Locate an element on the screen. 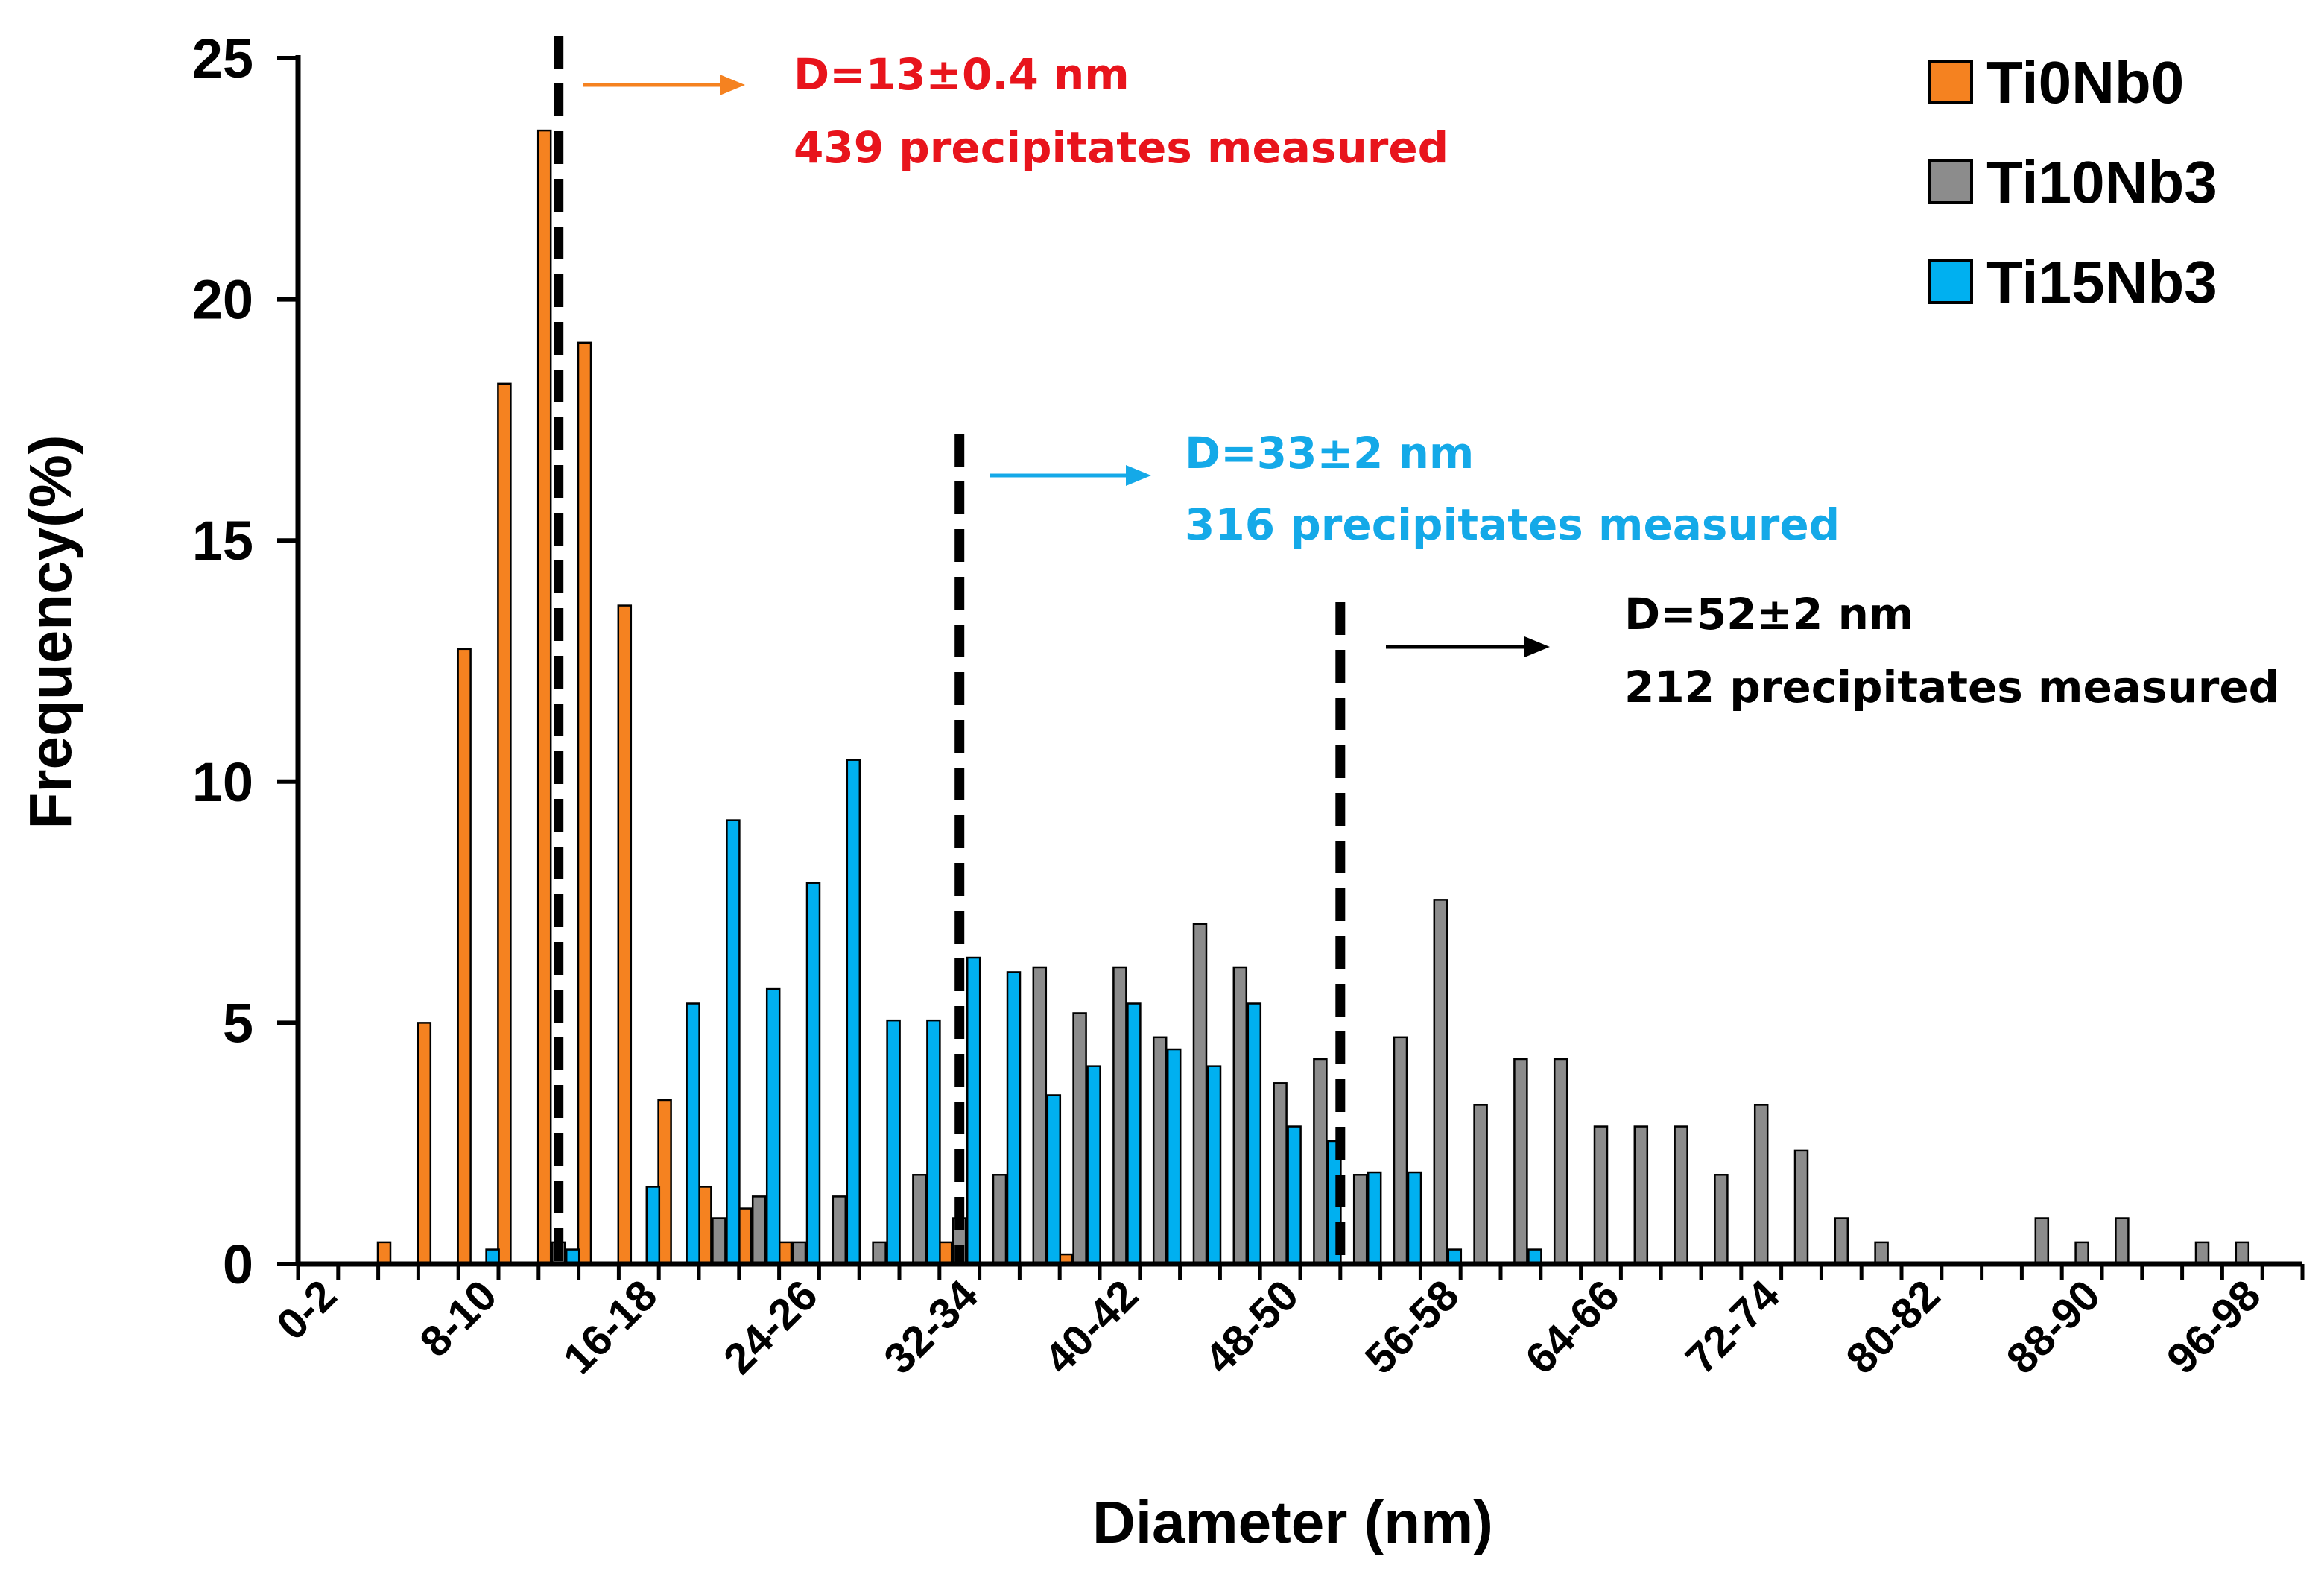 This screenshot has width=2324, height=1577. y-tick-label-5: 5 is located at coordinates (238, 1023).